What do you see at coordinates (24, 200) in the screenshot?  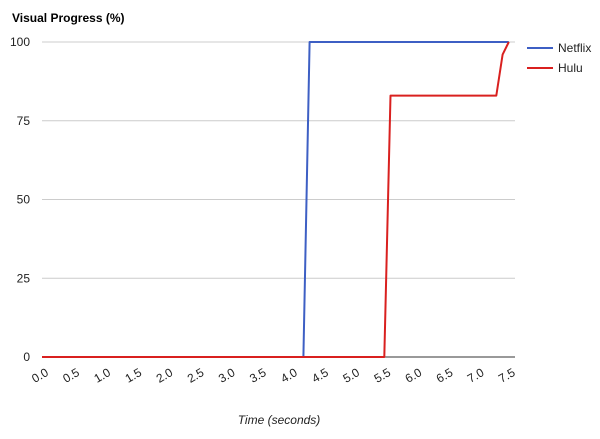 I see `y-tick-label: 50` at bounding box center [24, 200].